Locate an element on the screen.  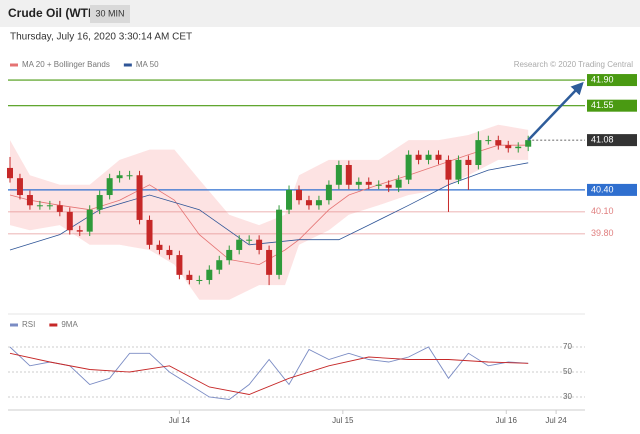
x-tick-label: Jul 16 is located at coordinates (507, 420).